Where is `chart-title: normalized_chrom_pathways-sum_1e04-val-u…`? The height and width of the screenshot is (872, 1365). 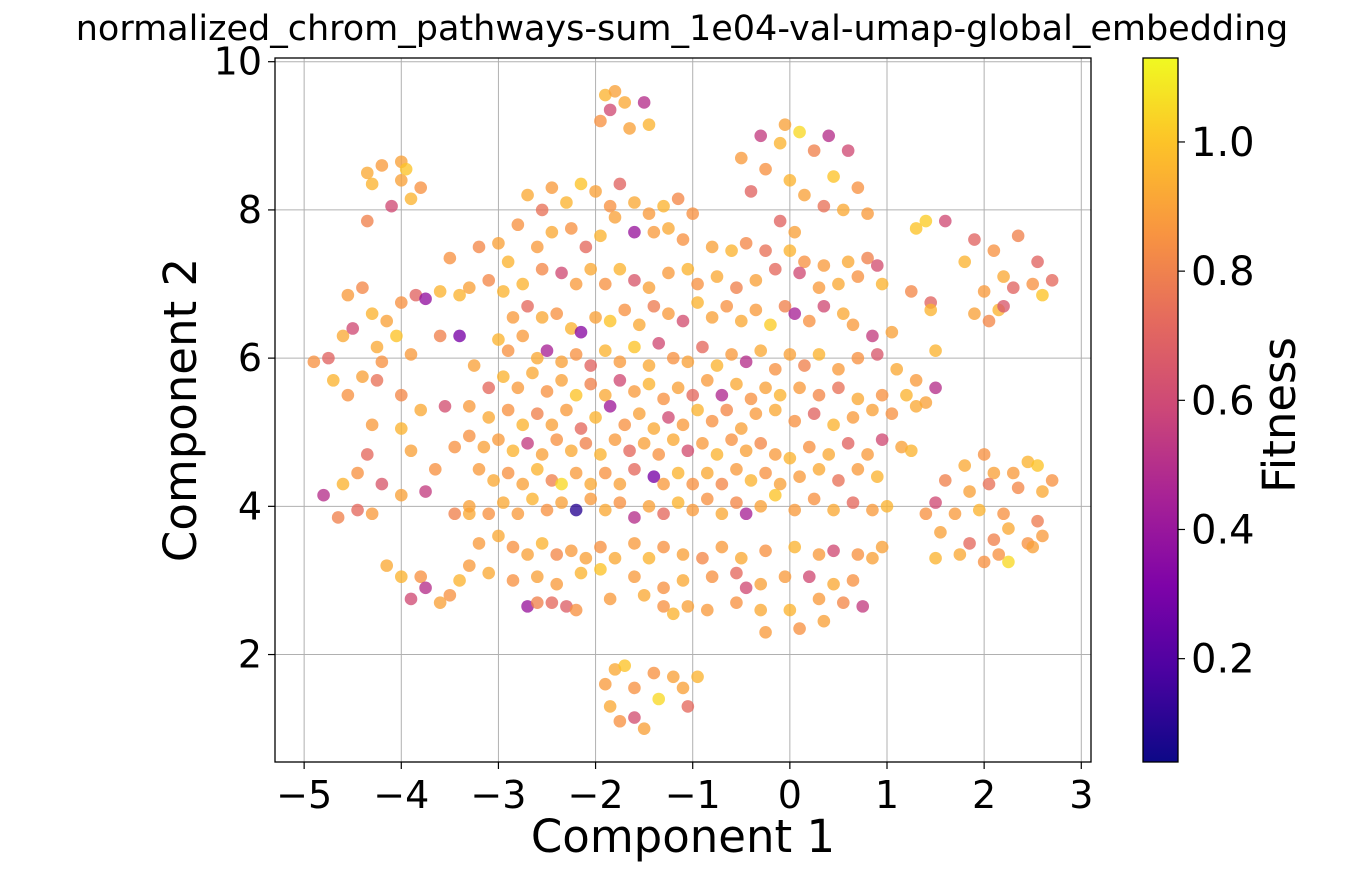 chart-title: normalized_chrom_pathways-sum_1e04-val-u… is located at coordinates (682, 29).